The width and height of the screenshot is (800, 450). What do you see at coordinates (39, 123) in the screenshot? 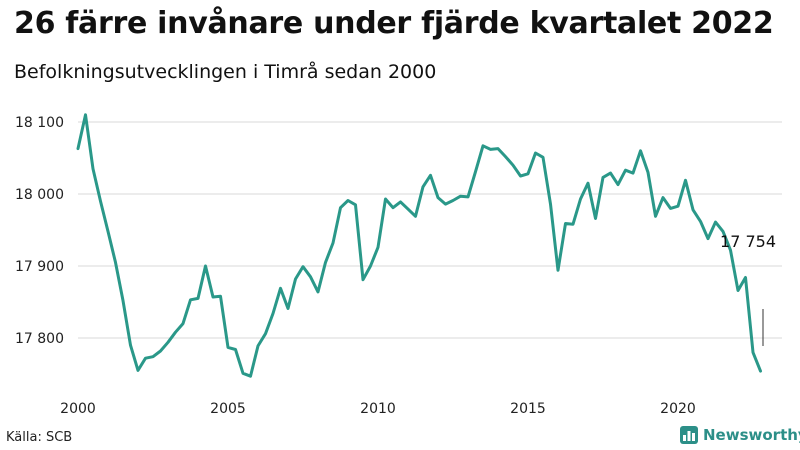
I see `y-tick-label: 18 100` at bounding box center [39, 123].